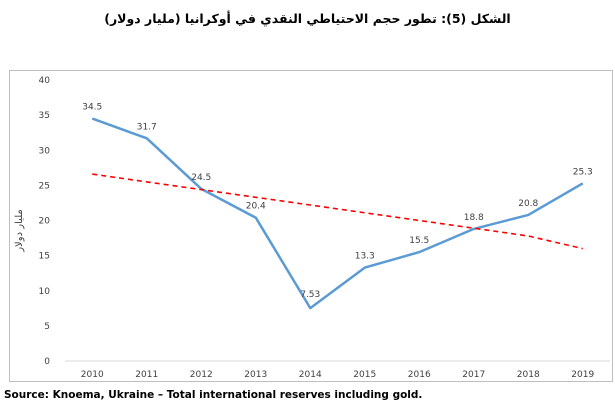  Describe the element at coordinates (528, 204) in the screenshot. I see `data-label: 20.8` at that location.